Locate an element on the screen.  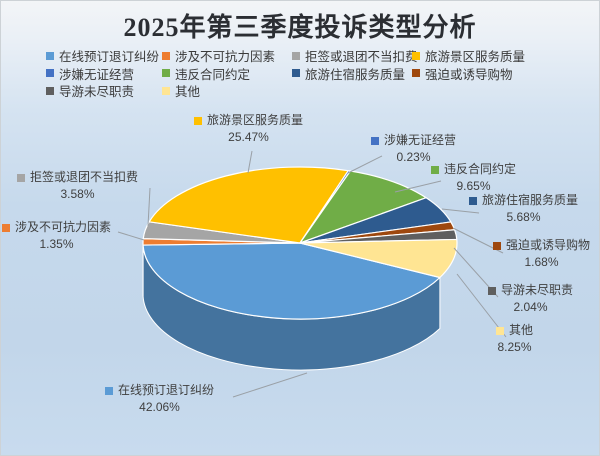
data-label-1: 涉及不可抗力因素 1.35% is located at coordinates (56, 236).